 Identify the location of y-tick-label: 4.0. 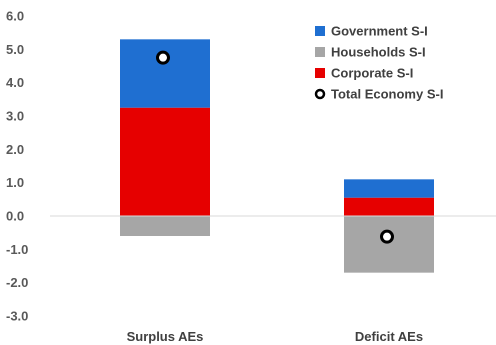
(15, 82).